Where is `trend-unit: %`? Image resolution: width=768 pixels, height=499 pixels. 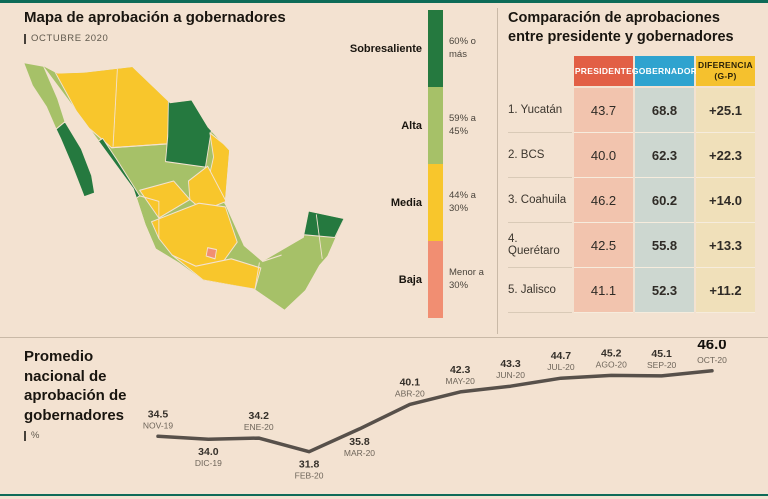
trend-unit: % is located at coordinates (32, 436).